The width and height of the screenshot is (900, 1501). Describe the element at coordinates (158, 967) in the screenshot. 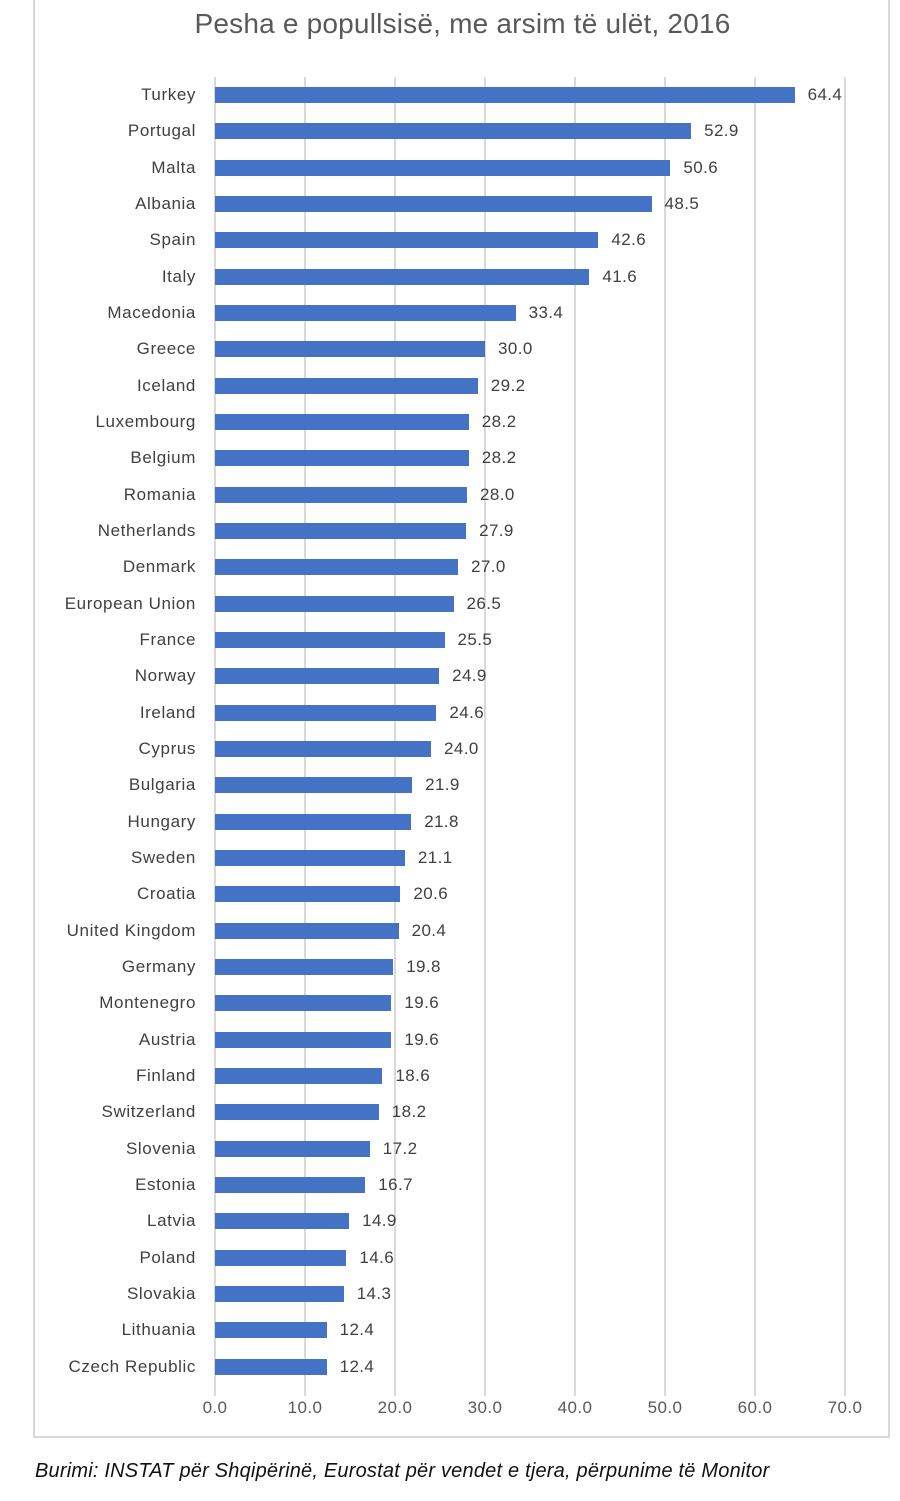

I see `category-label: Germany` at that location.